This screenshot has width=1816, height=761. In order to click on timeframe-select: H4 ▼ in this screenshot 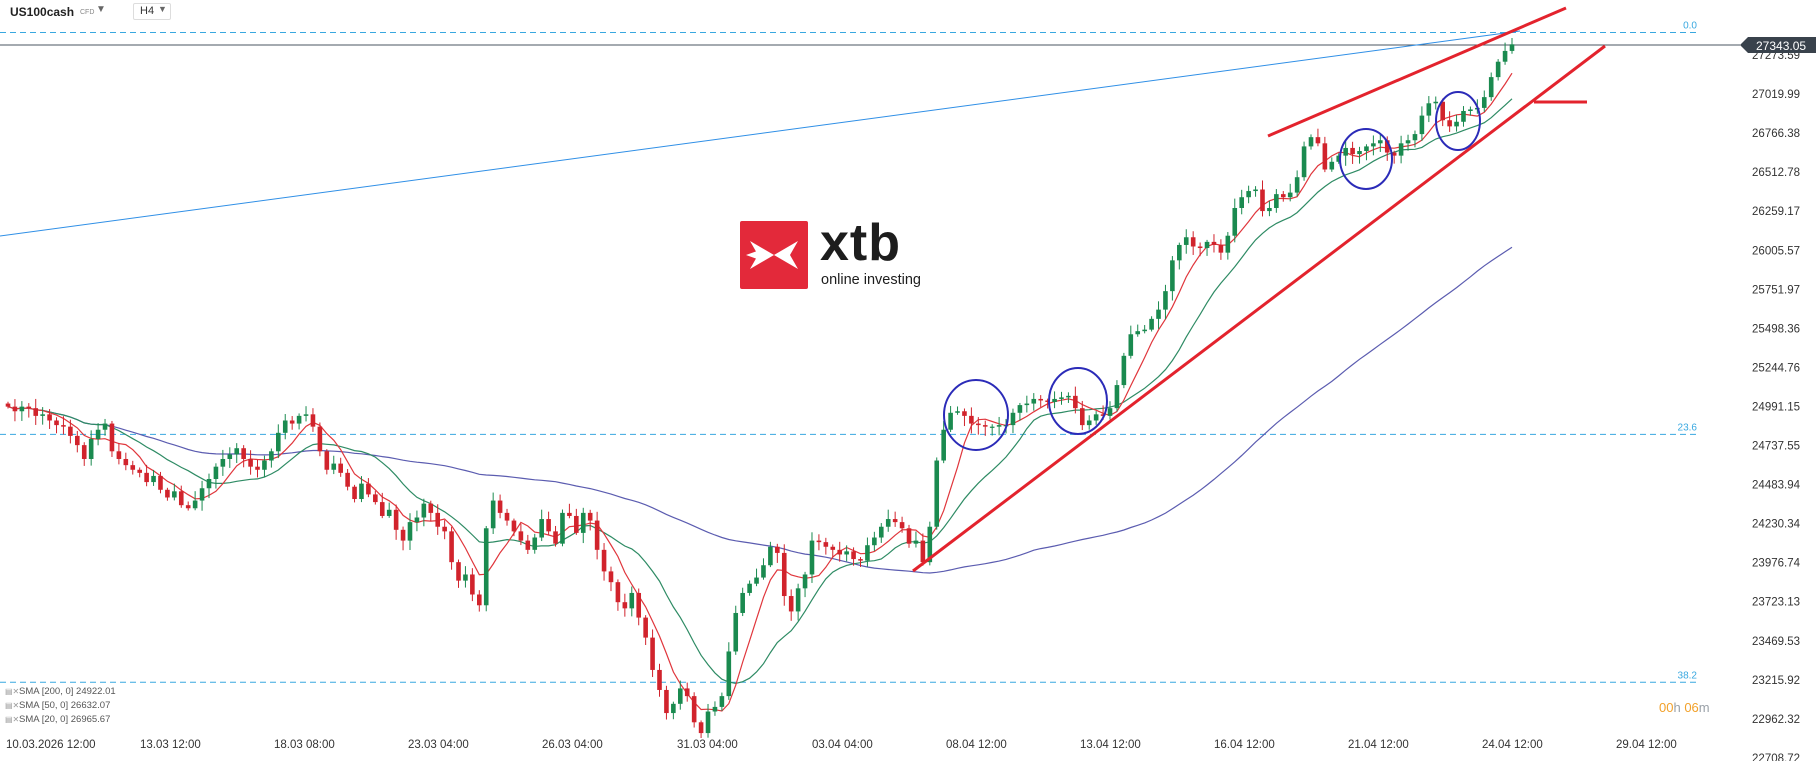, I will do `click(152, 11)`.